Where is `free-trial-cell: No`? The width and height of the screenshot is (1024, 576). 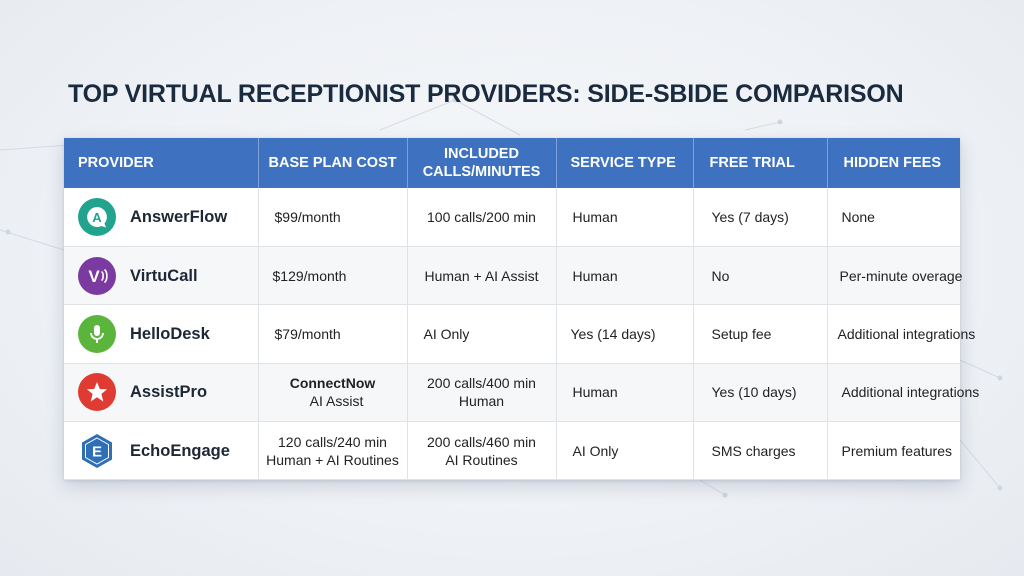
free-trial-cell: No is located at coordinates (760, 276).